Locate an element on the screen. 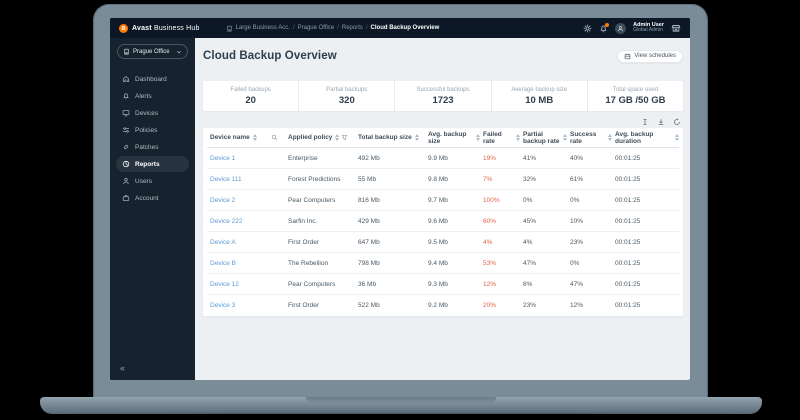 This screenshot has height=420, width=800. cell-avg: 9.2 Mb is located at coordinates (438, 305).